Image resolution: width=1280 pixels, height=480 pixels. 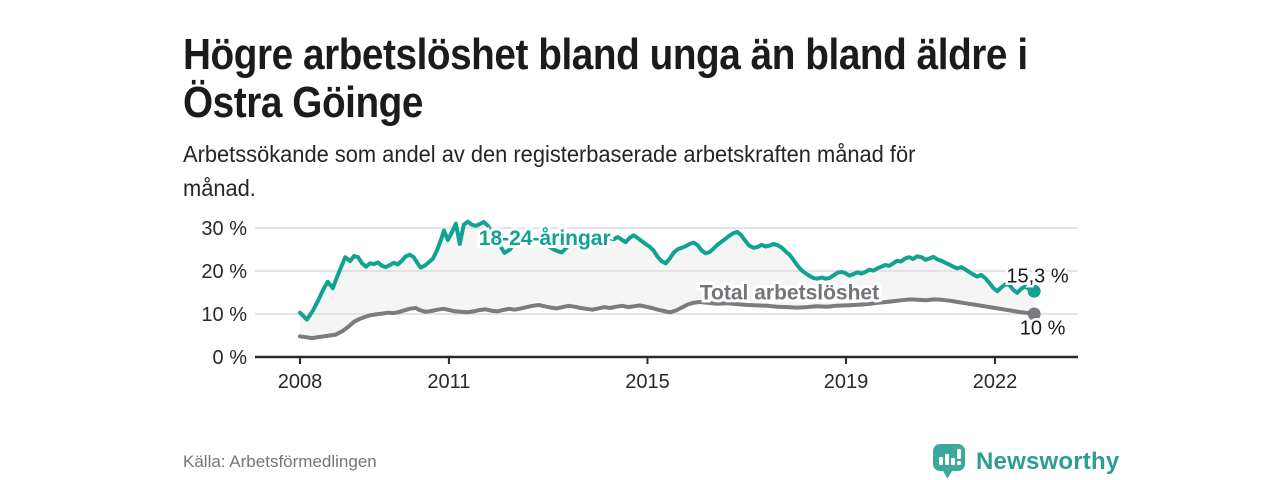 I want to click on series-total-value-label: 10 %, so click(x=1043, y=329).